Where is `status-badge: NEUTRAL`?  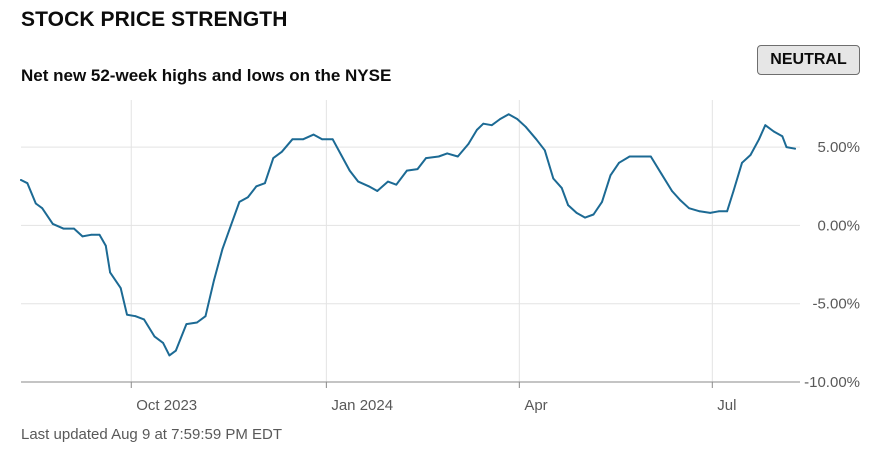
status-badge: NEUTRAL is located at coordinates (808, 60).